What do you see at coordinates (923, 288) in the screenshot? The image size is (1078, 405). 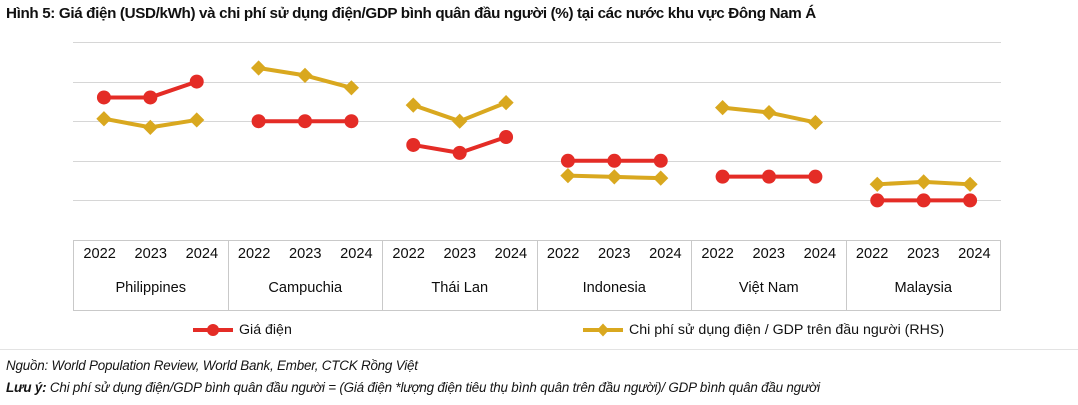 I see `x-axis-country-label: Malaysia` at bounding box center [923, 288].